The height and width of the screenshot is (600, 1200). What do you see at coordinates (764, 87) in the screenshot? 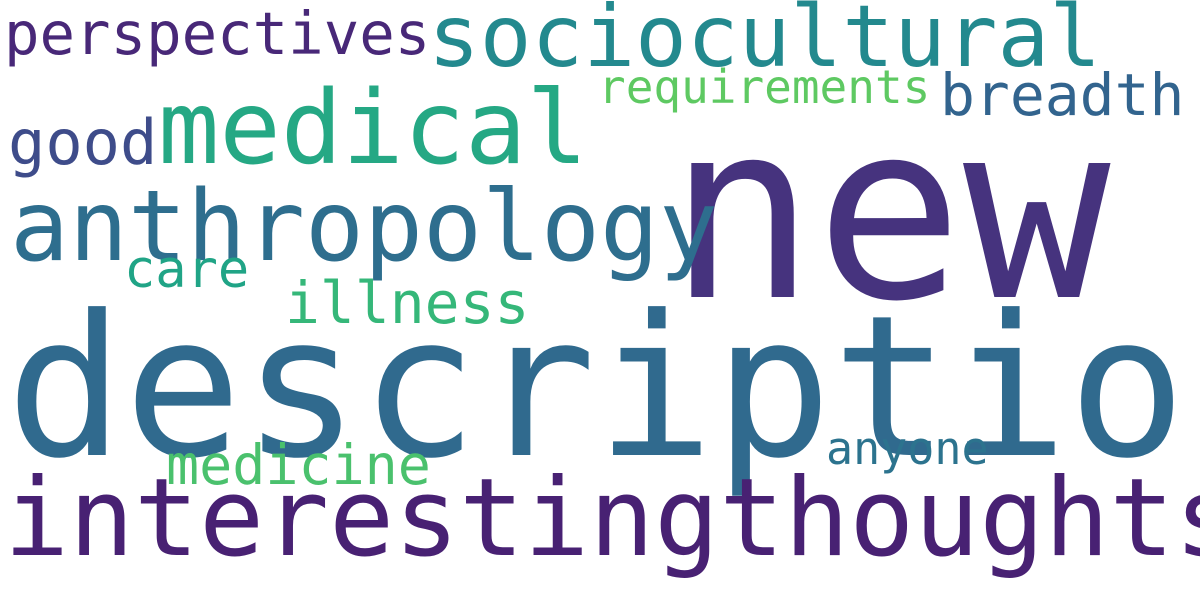
I see `word-requirements: requirements` at bounding box center [764, 87].